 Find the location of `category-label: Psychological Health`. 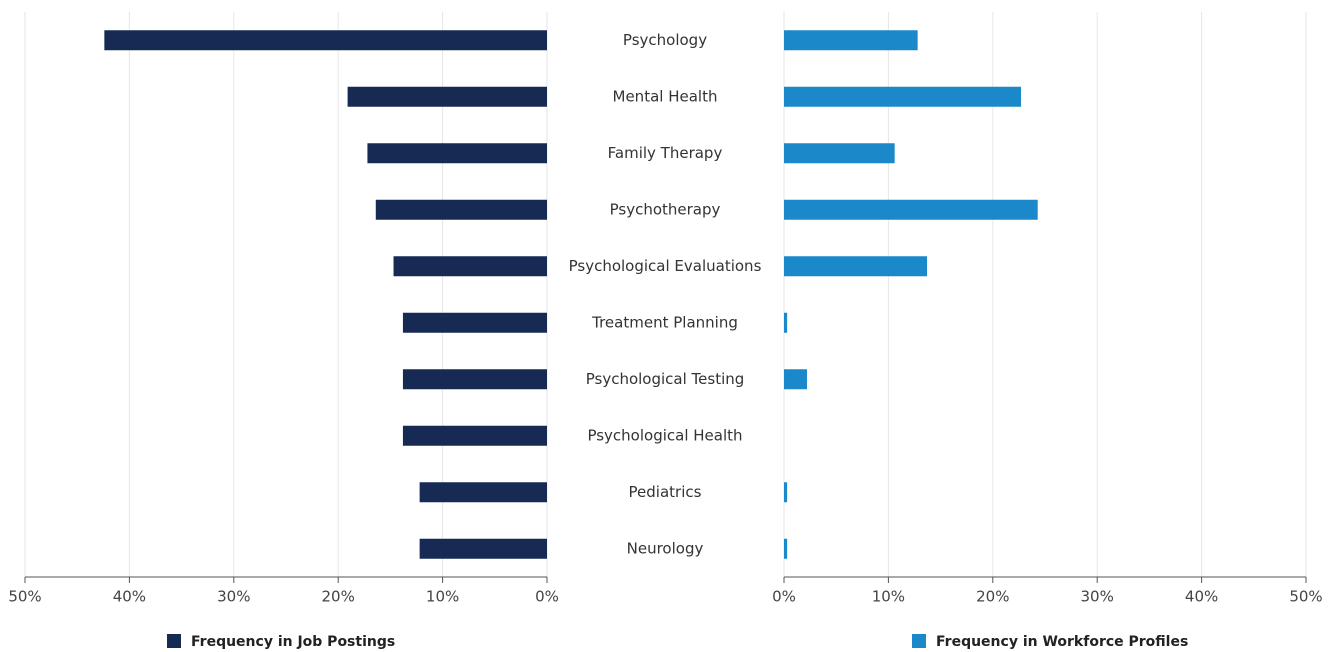

category-label: Psychological Health is located at coordinates (664, 435).